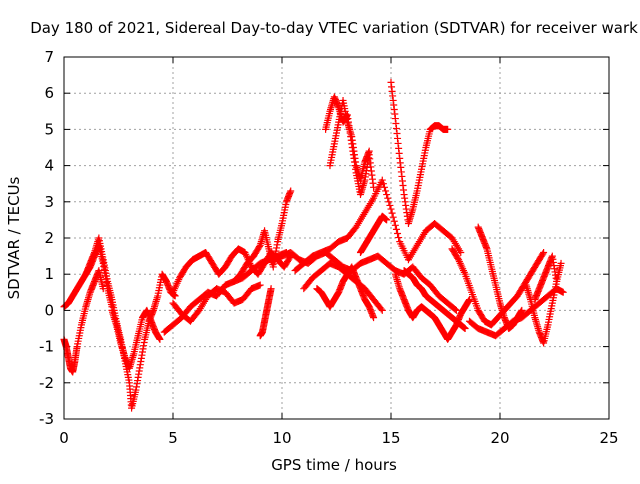 Image resolution: width=640 pixels, height=484 pixels. What do you see at coordinates (46, 383) in the screenshot?
I see `y-tick-label: -2` at bounding box center [46, 383].